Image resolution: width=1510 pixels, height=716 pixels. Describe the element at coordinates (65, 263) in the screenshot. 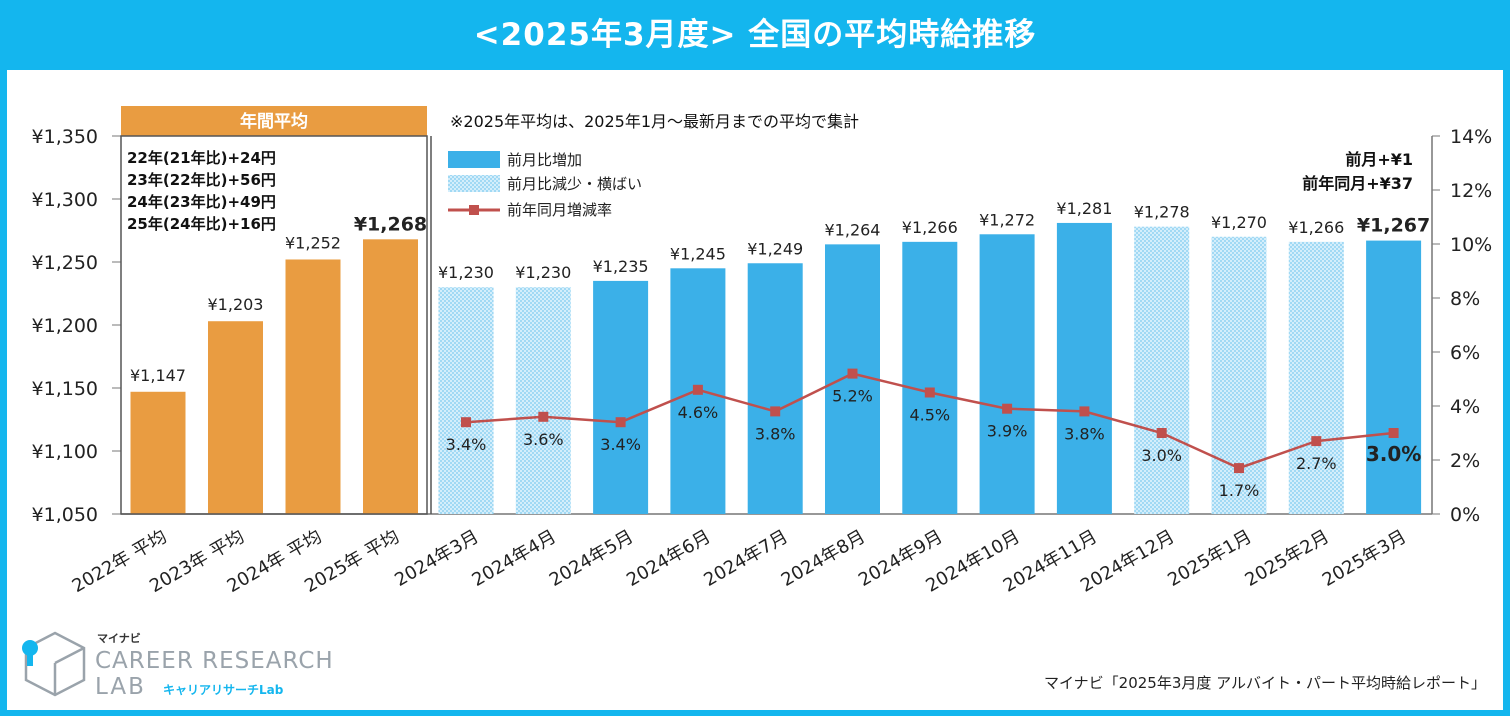

I see `y-left-tick-label: ¥1,250` at that location.